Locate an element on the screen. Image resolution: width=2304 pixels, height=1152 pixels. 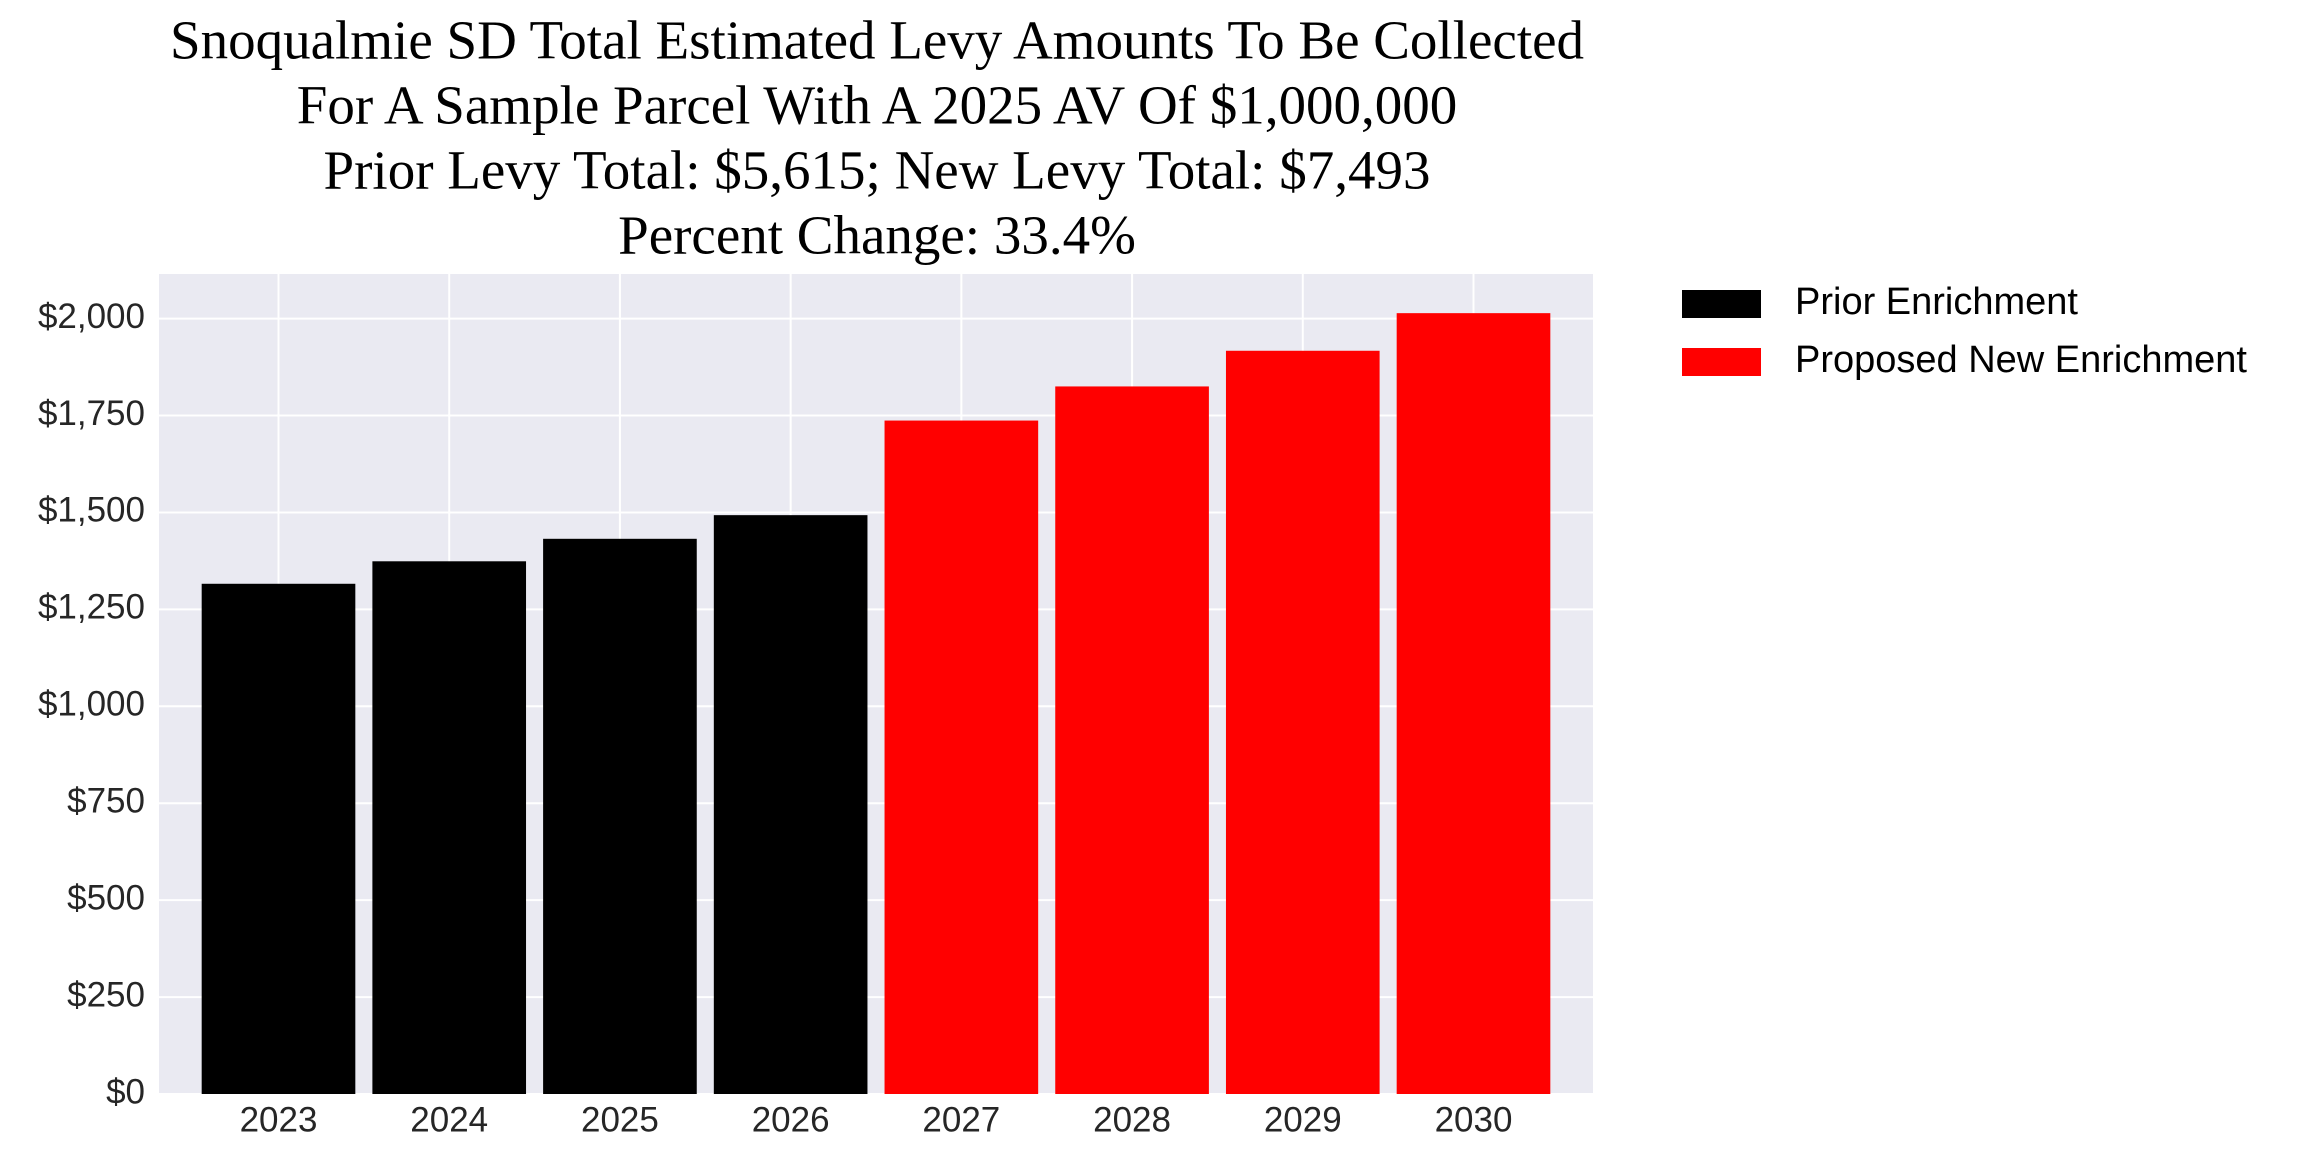
y-tick-label: $1,000 is located at coordinates (91, 704).